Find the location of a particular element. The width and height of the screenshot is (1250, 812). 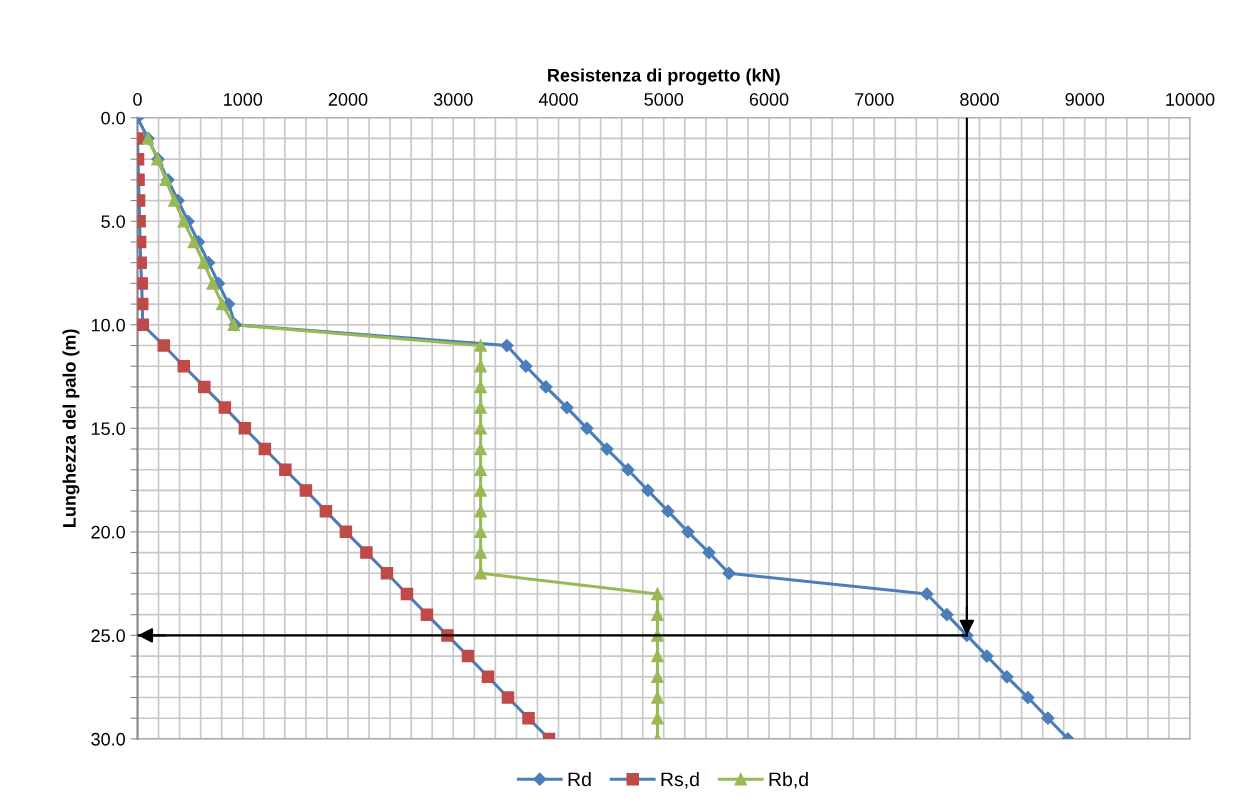

y-tick-label: 0.0 is located at coordinates (113, 118).